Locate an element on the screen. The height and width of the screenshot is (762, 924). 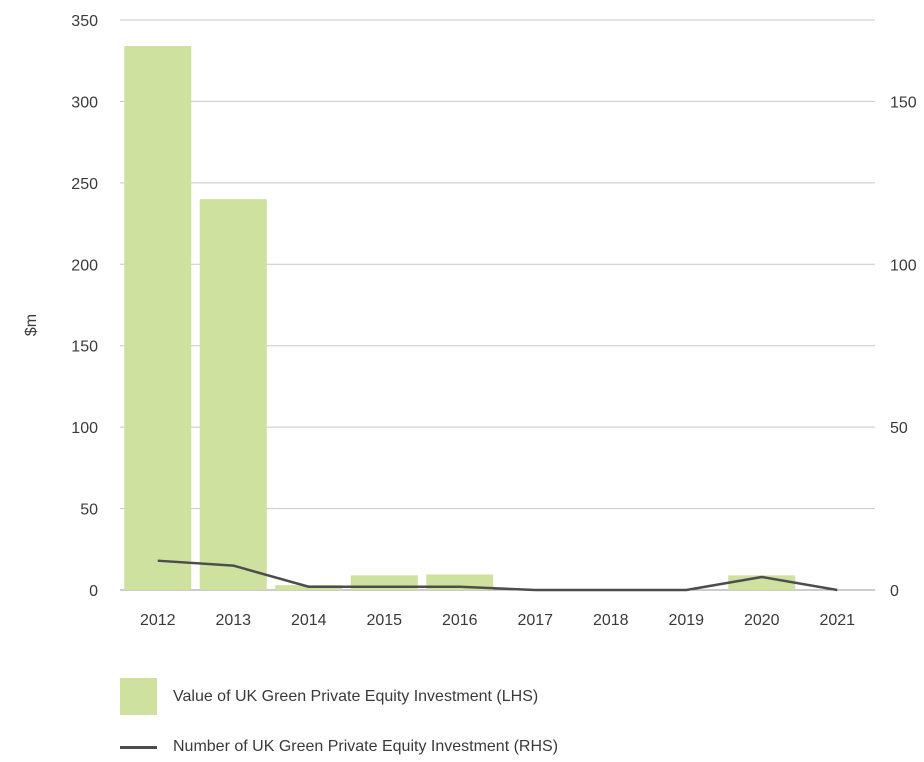
left-tick-label: 0 is located at coordinates (93, 591).